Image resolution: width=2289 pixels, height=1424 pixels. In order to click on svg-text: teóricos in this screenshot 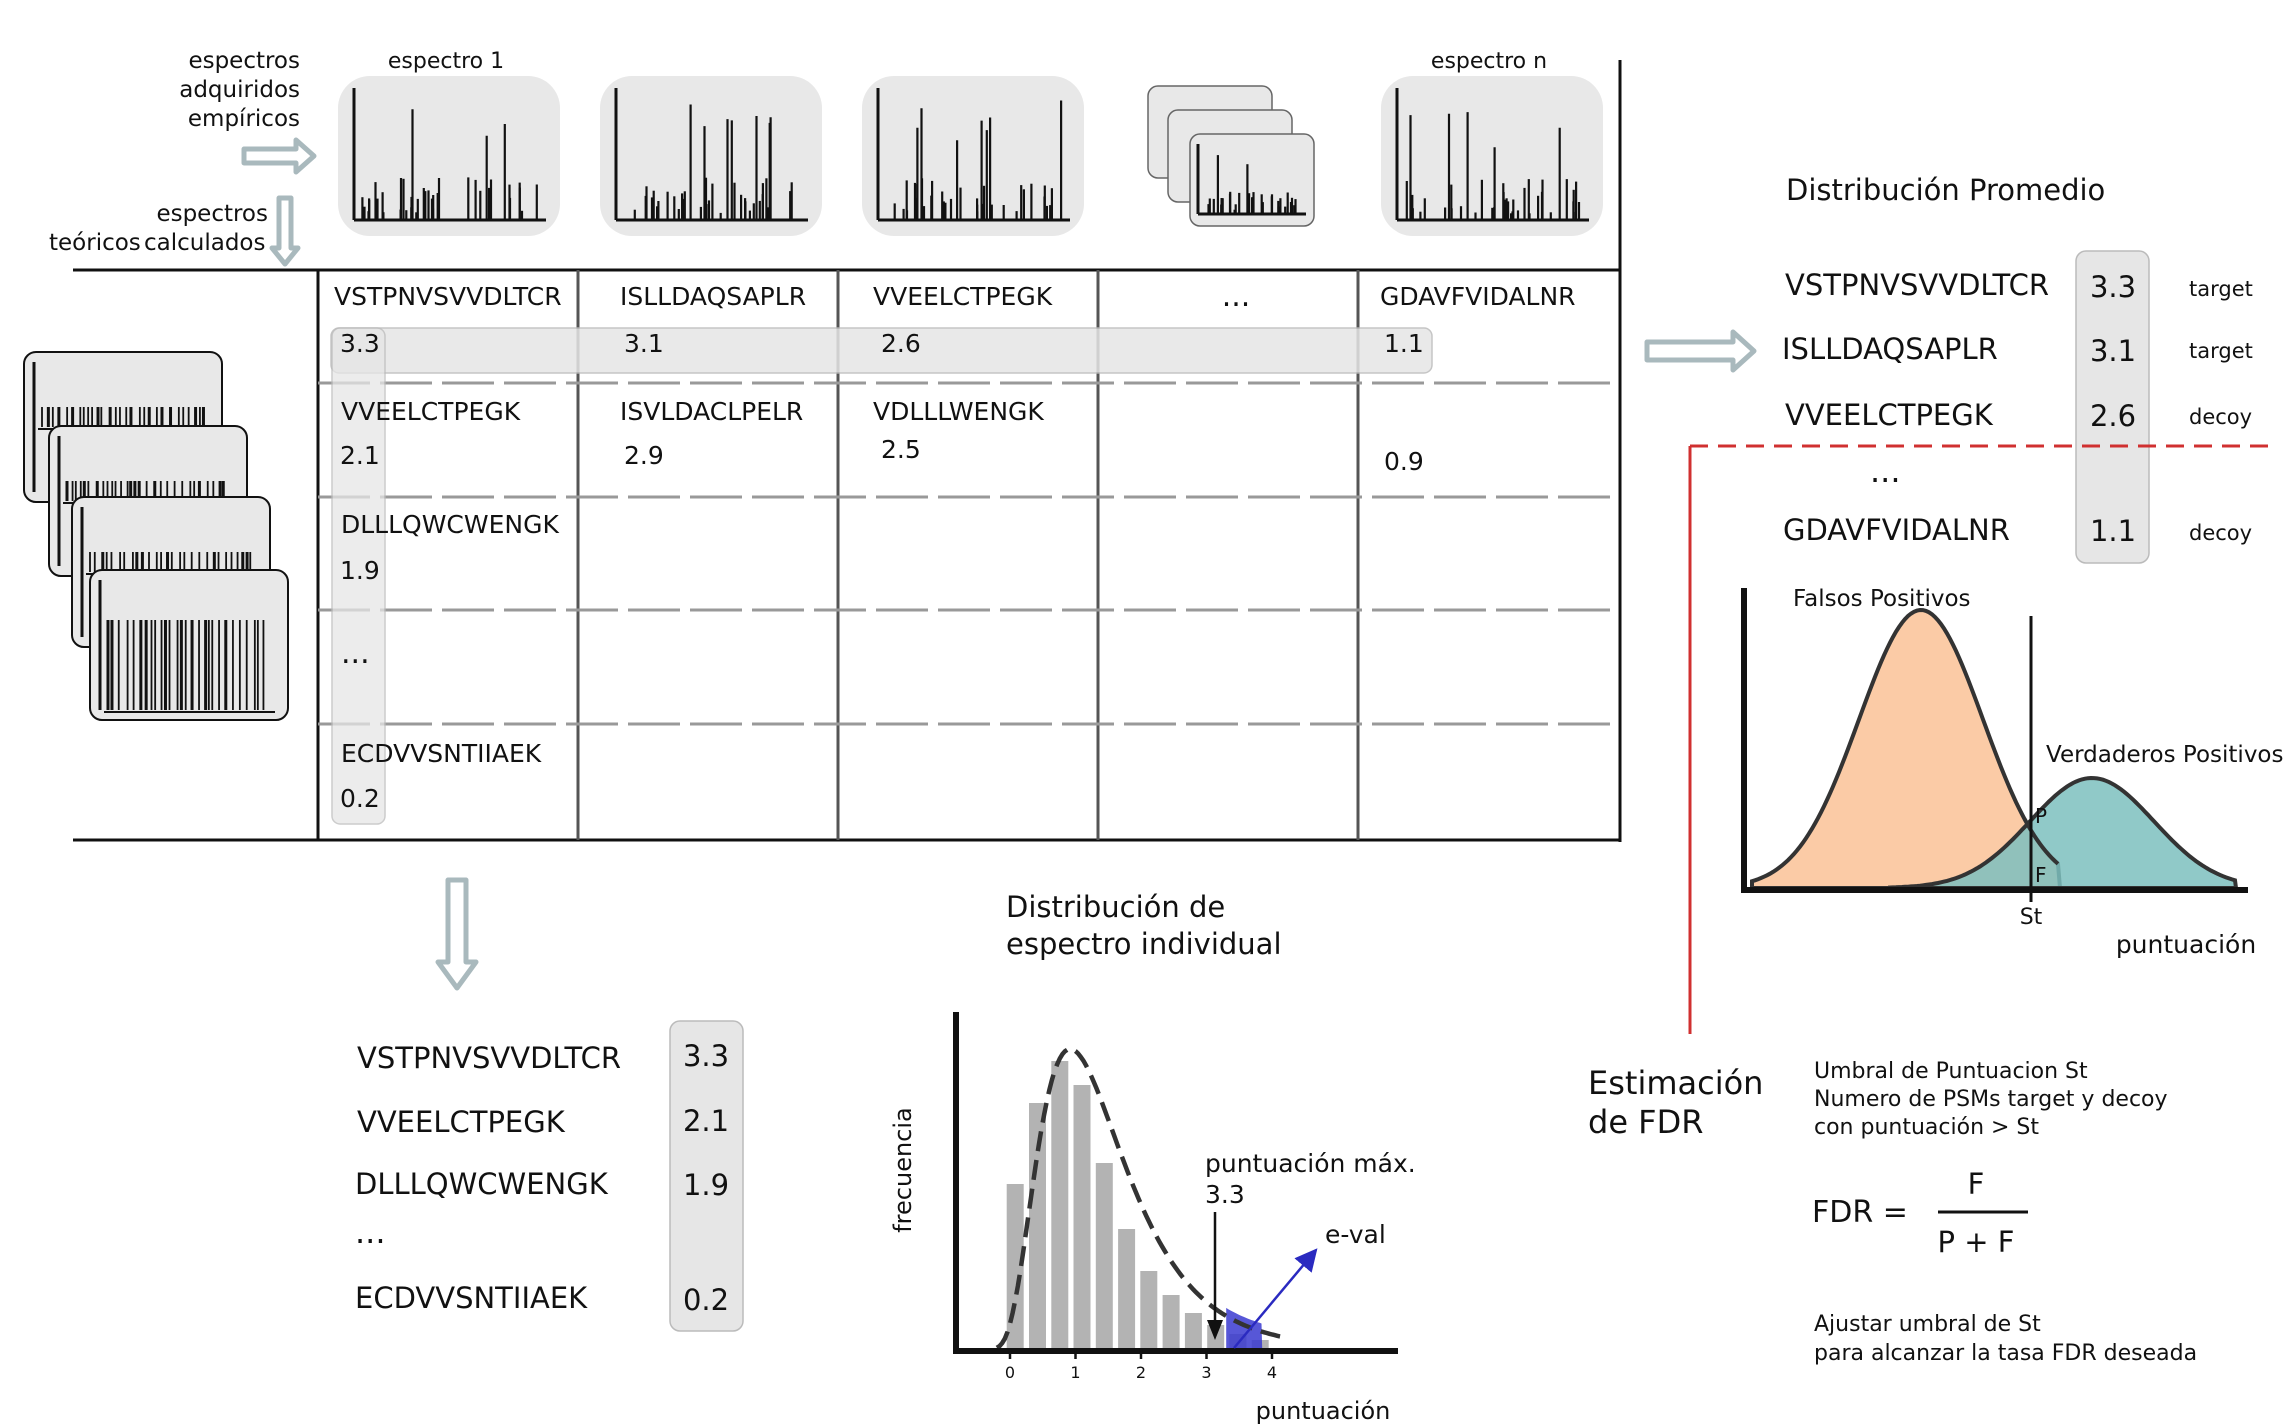, I will do `click(95, 243)`.